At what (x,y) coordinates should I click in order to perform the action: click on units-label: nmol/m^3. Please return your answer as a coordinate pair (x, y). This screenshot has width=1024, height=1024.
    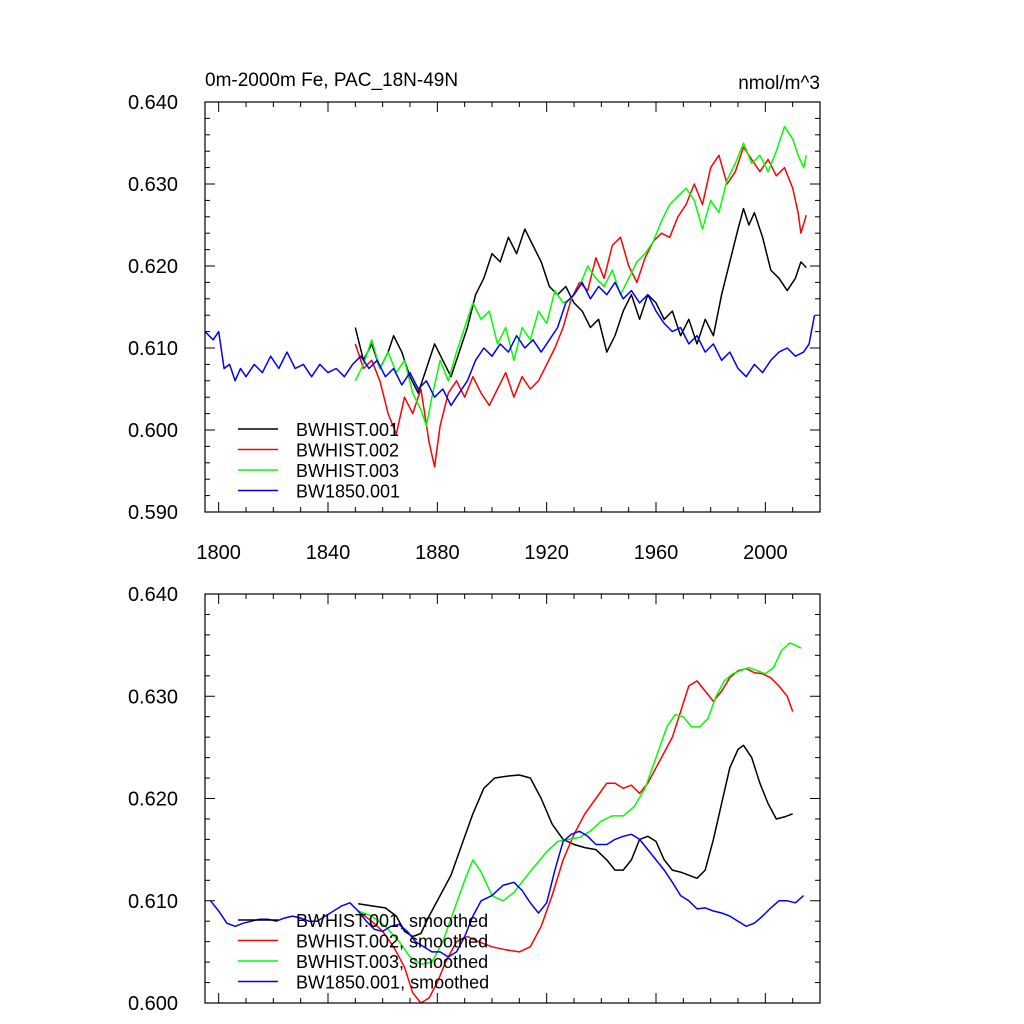
    Looking at the image, I should click on (779, 83).